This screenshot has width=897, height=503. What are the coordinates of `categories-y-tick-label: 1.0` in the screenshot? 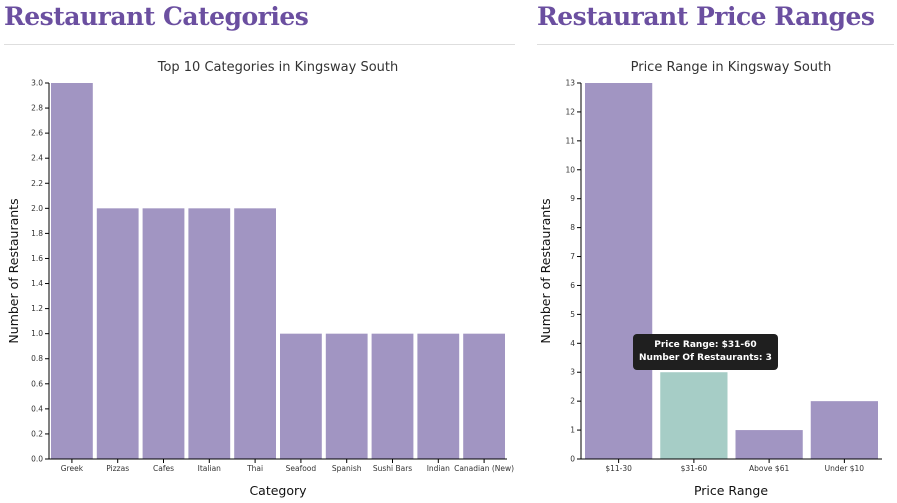 It's located at (37, 333).